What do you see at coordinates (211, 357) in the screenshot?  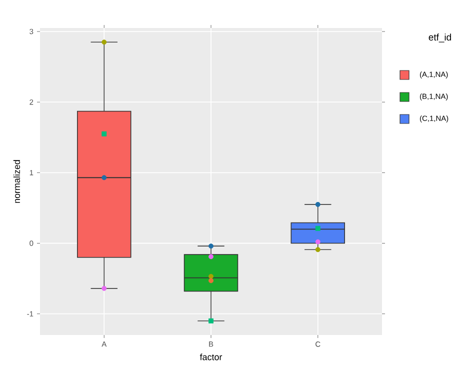 I see `x-axis-title: factor` at bounding box center [211, 357].